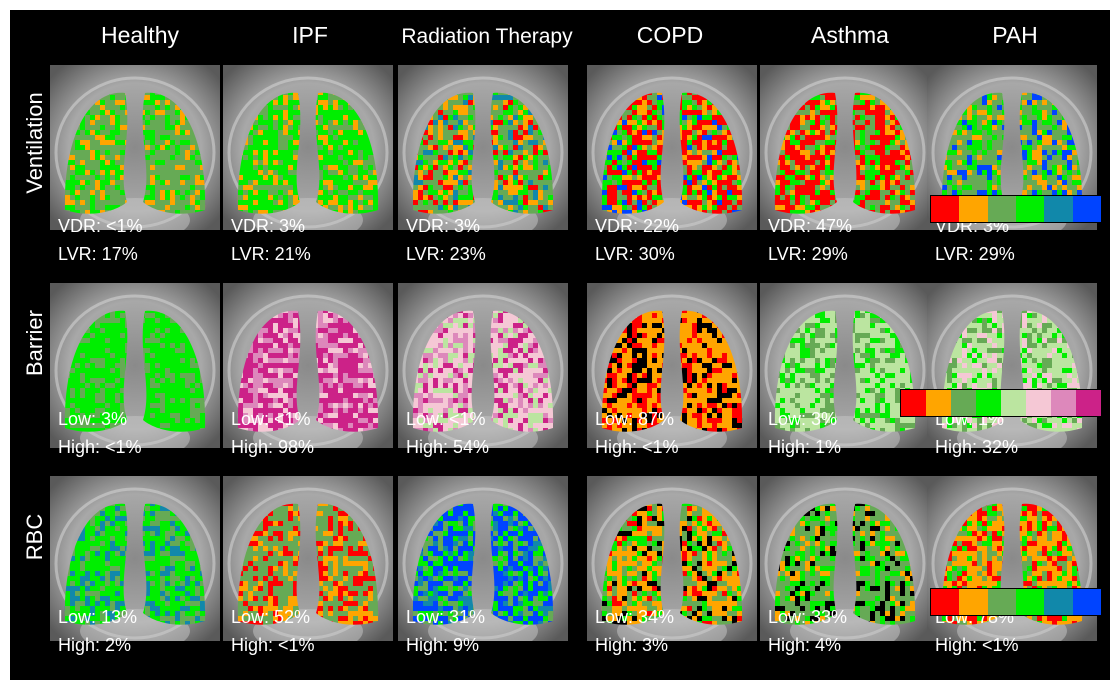 The image size is (1112, 689). Describe the element at coordinates (273, 645) in the screenshot. I see `rbc-stat-1-line2: High: <1%` at that location.